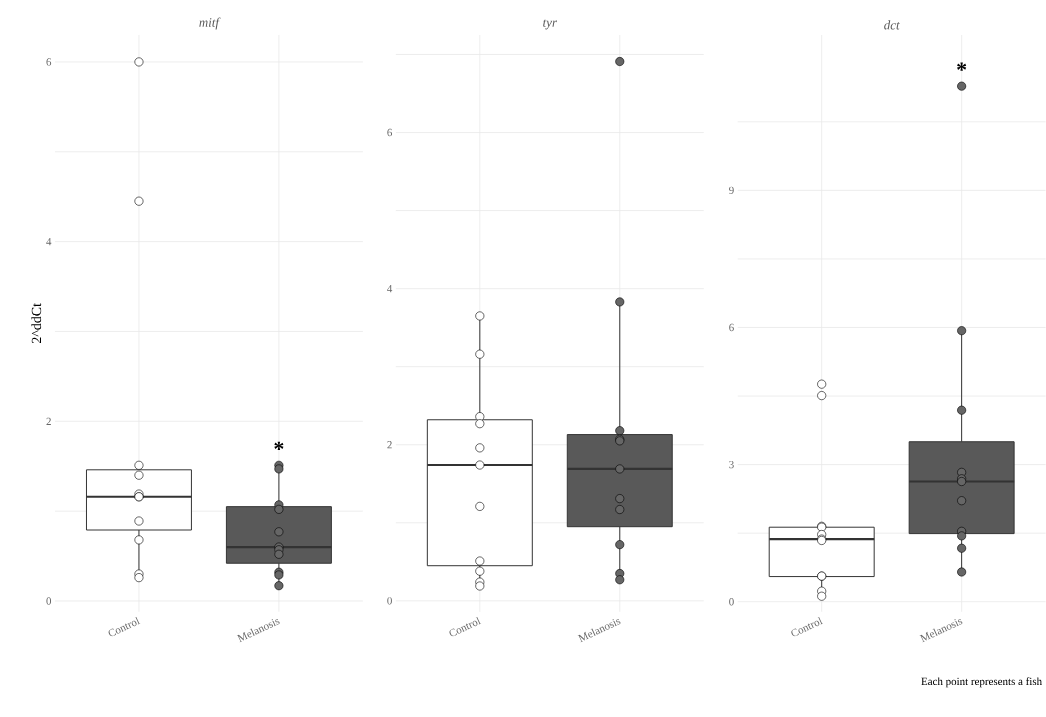  Describe the element at coordinates (731, 190) in the screenshot. I see `y-tick-label: 9` at that location.